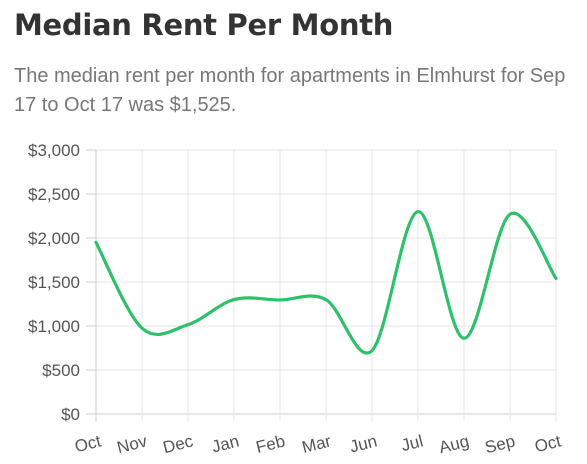  Describe the element at coordinates (61, 370) in the screenshot. I see `y-tick-label: $500` at that location.